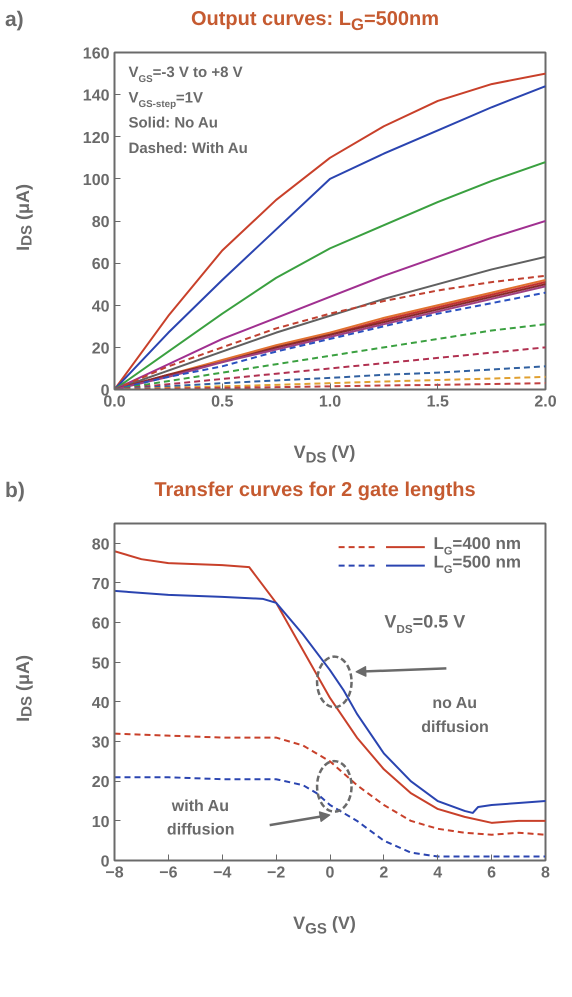 The width and height of the screenshot is (572, 997). Describe the element at coordinates (222, 873) in the screenshot. I see `x-tick-label: −4` at that location.